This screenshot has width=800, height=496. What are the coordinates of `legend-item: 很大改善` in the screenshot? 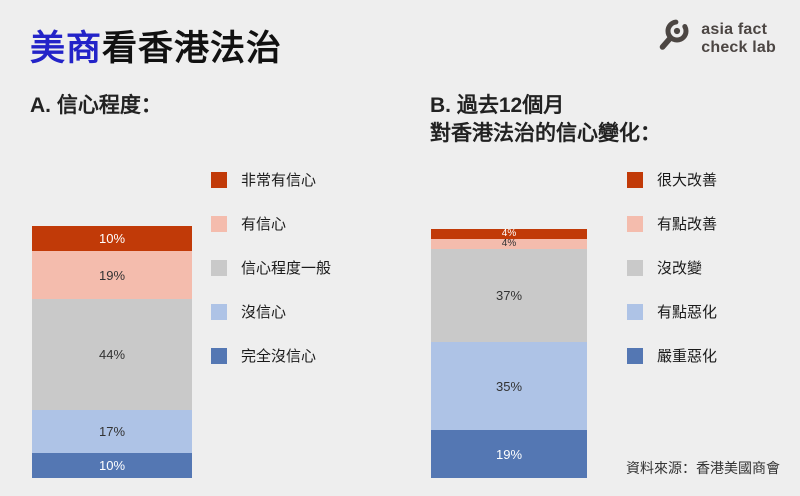 It's located at (672, 180).